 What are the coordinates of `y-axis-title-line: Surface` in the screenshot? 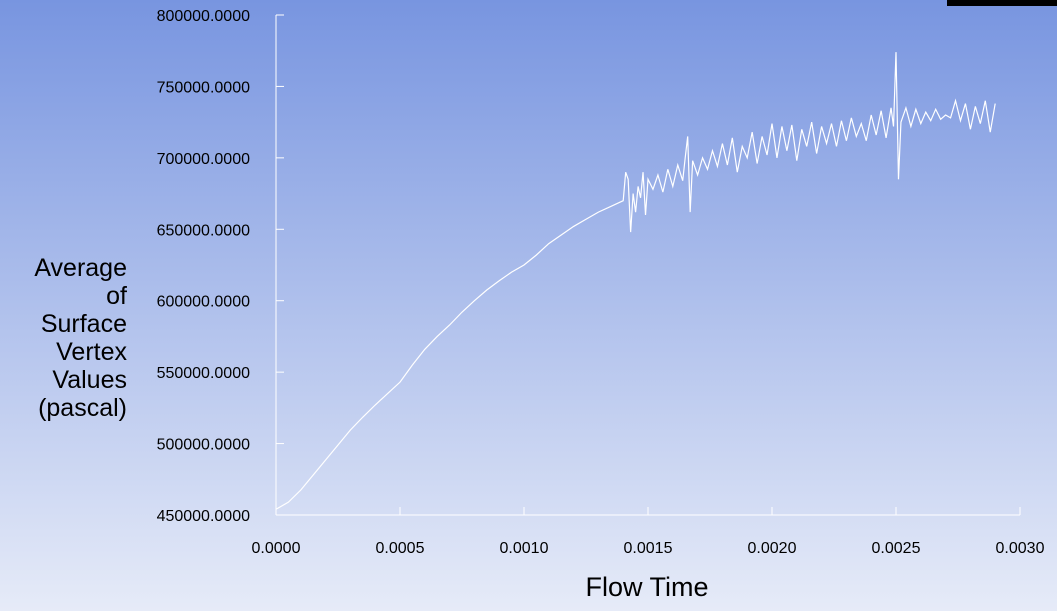 It's located at (84, 324).